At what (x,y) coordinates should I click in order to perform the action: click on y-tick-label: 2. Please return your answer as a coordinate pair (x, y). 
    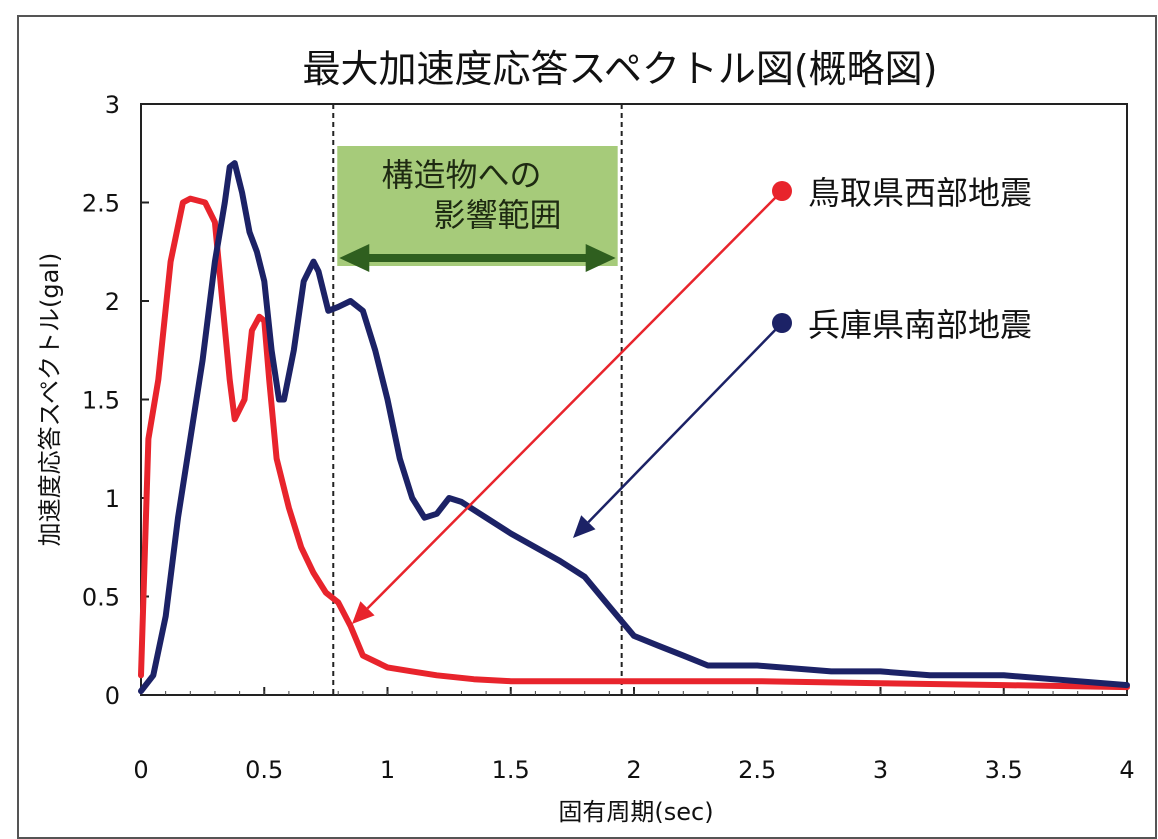
    Looking at the image, I should click on (112, 302).